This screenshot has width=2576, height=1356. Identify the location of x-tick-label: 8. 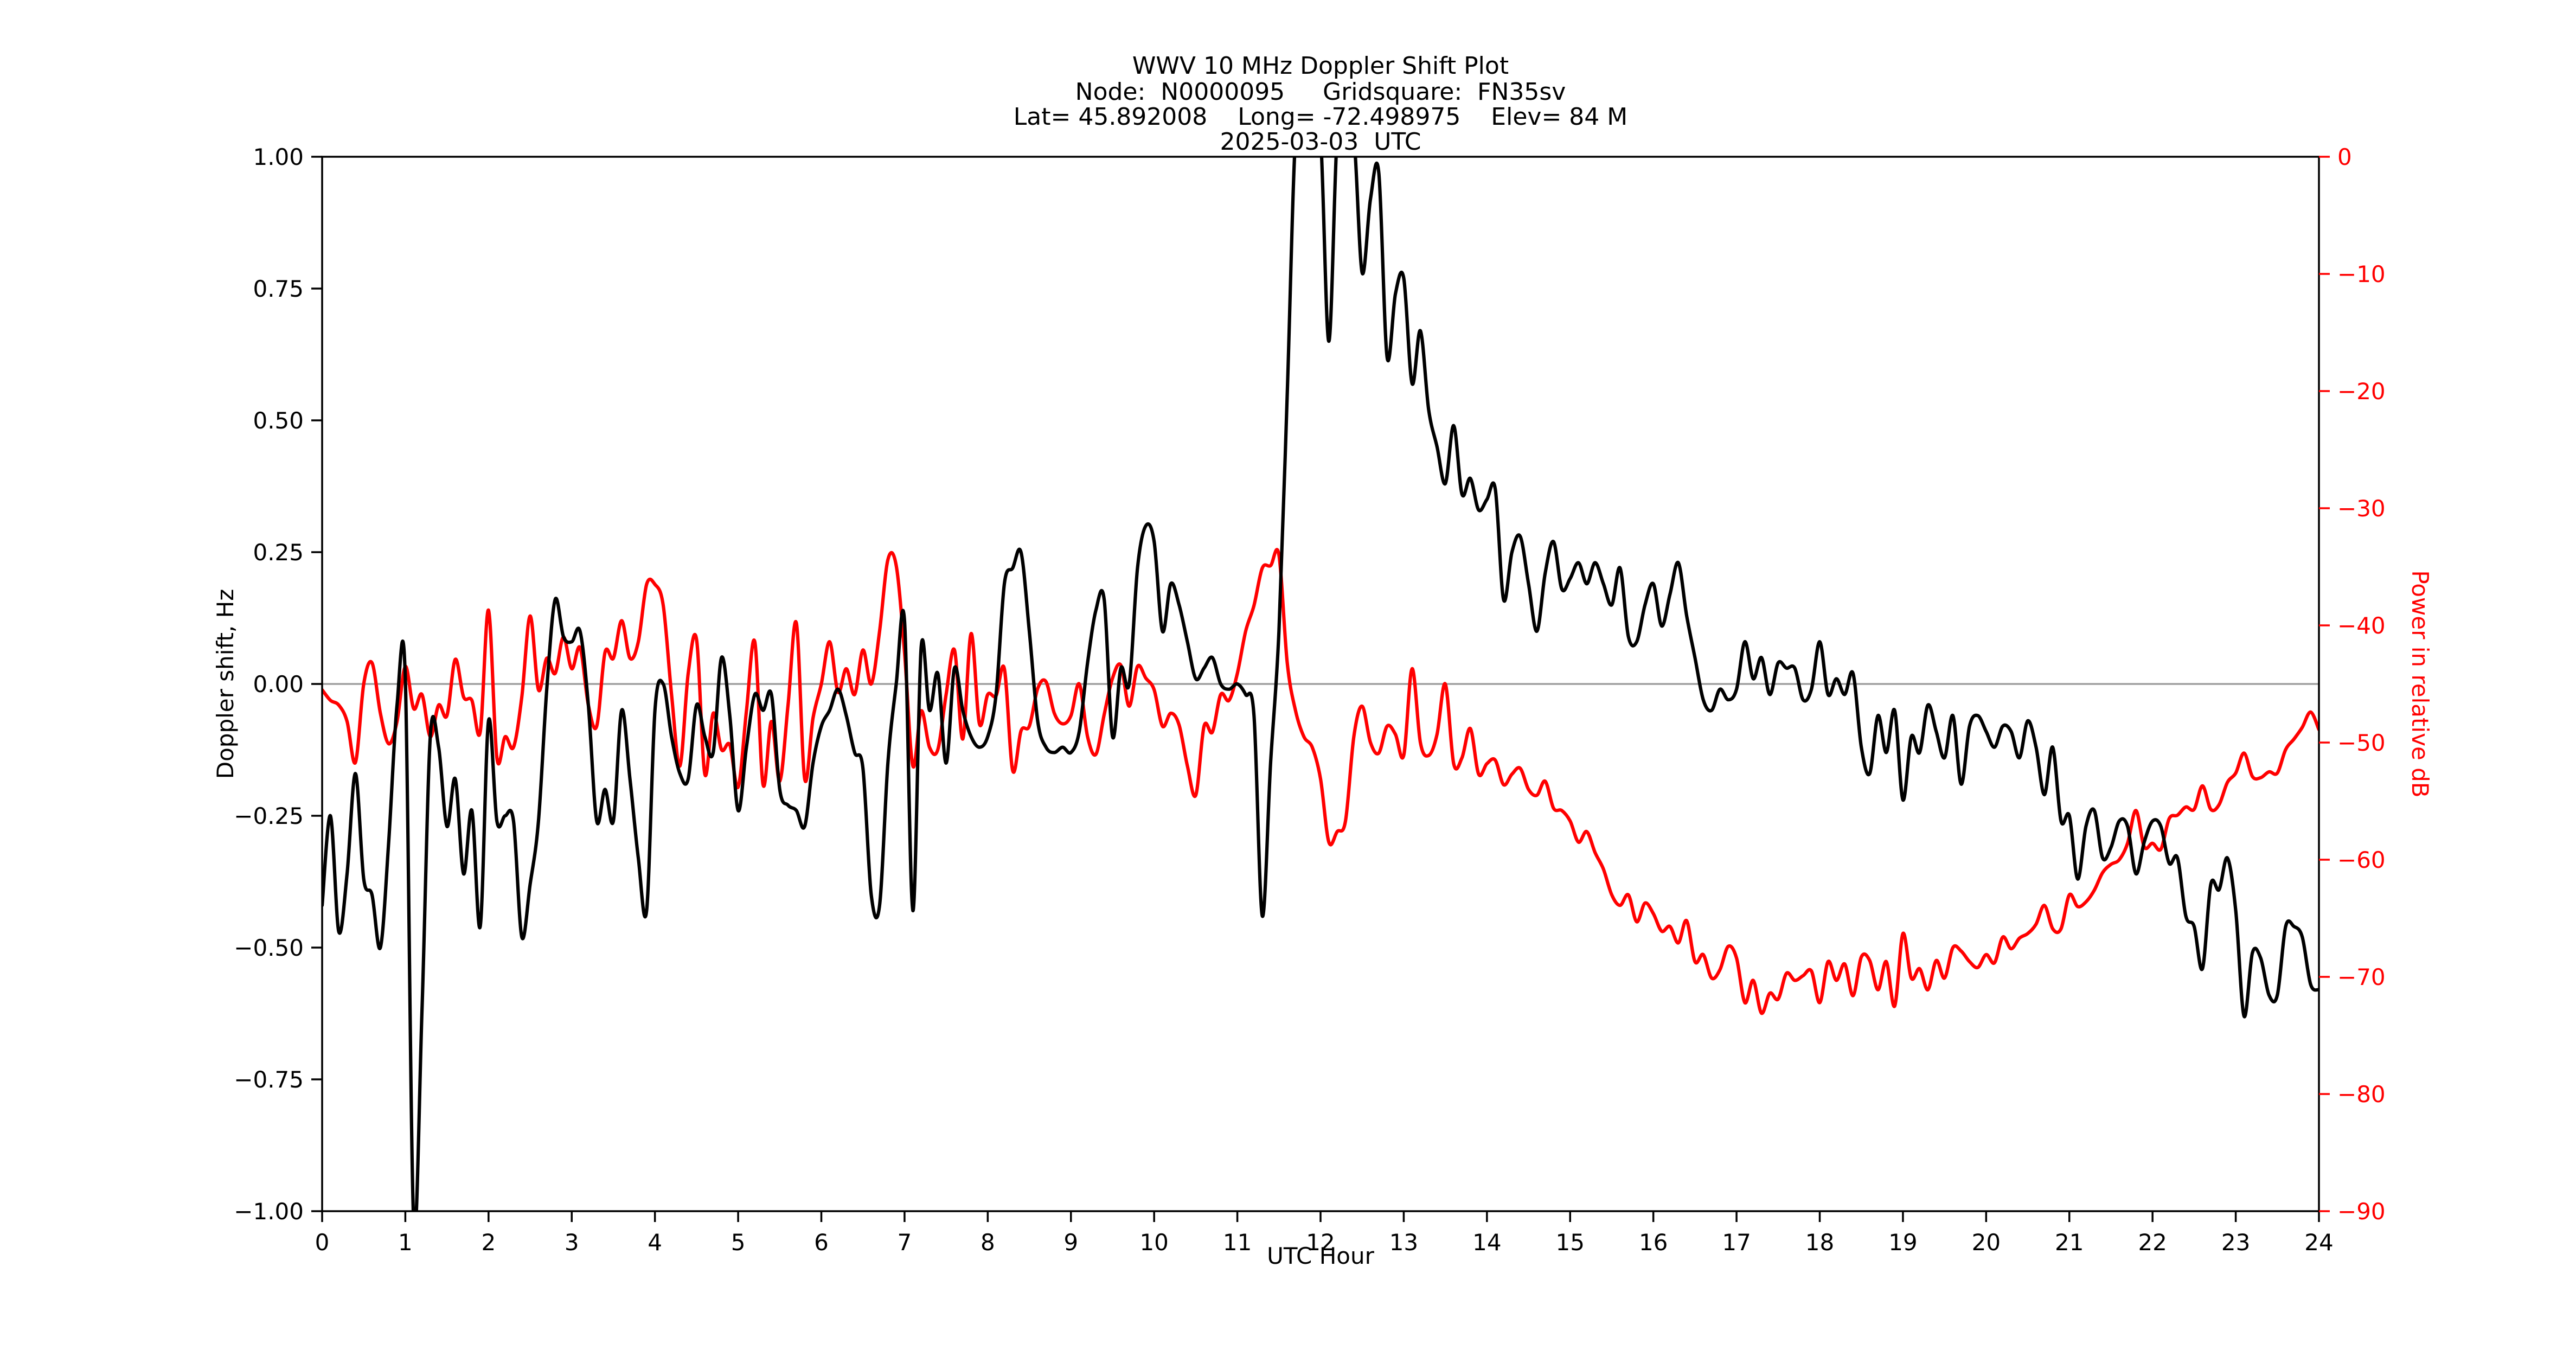
(988, 1242).